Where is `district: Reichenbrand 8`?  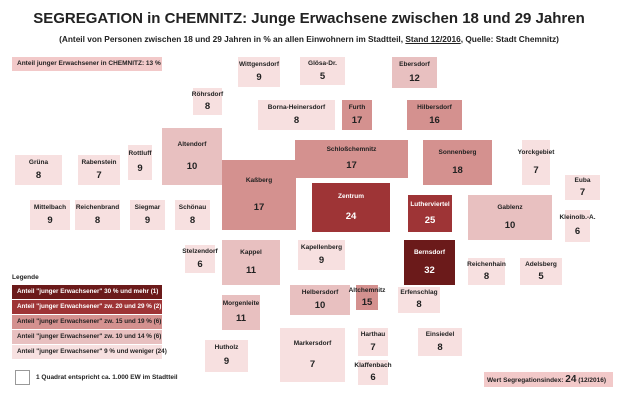 district: Reichenbrand 8 is located at coordinates (97, 215).